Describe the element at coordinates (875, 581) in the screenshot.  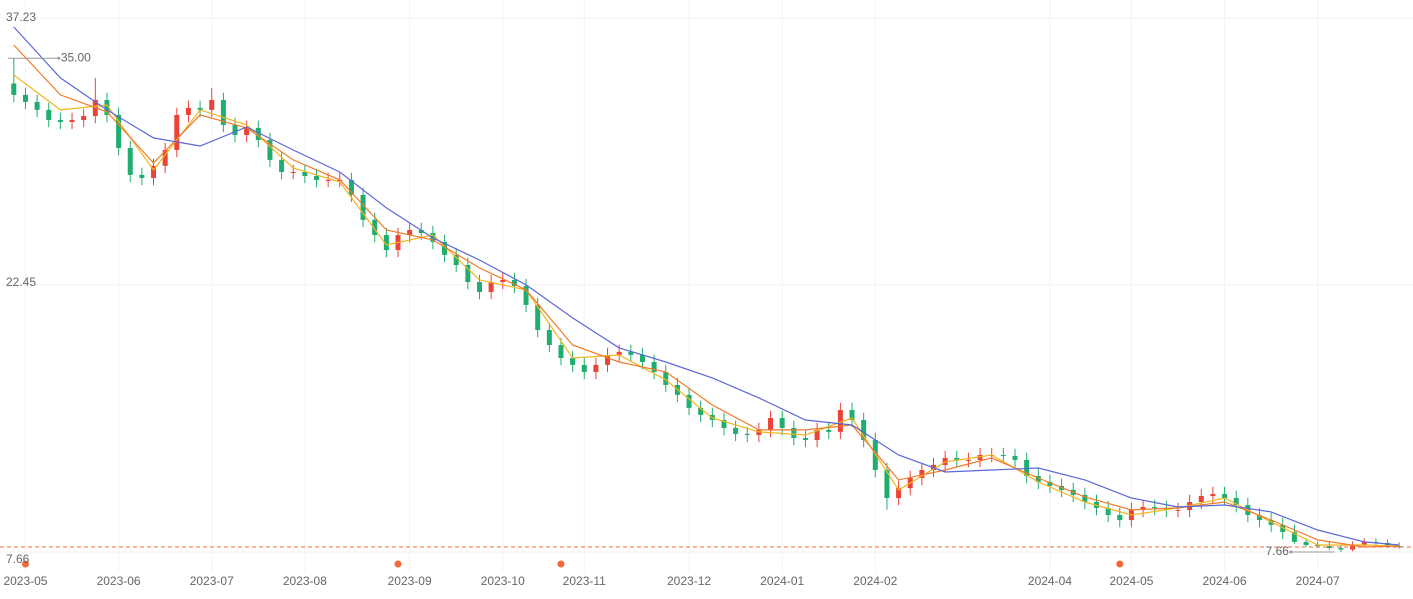
I see `x-tick-label: 2024-02` at that location.